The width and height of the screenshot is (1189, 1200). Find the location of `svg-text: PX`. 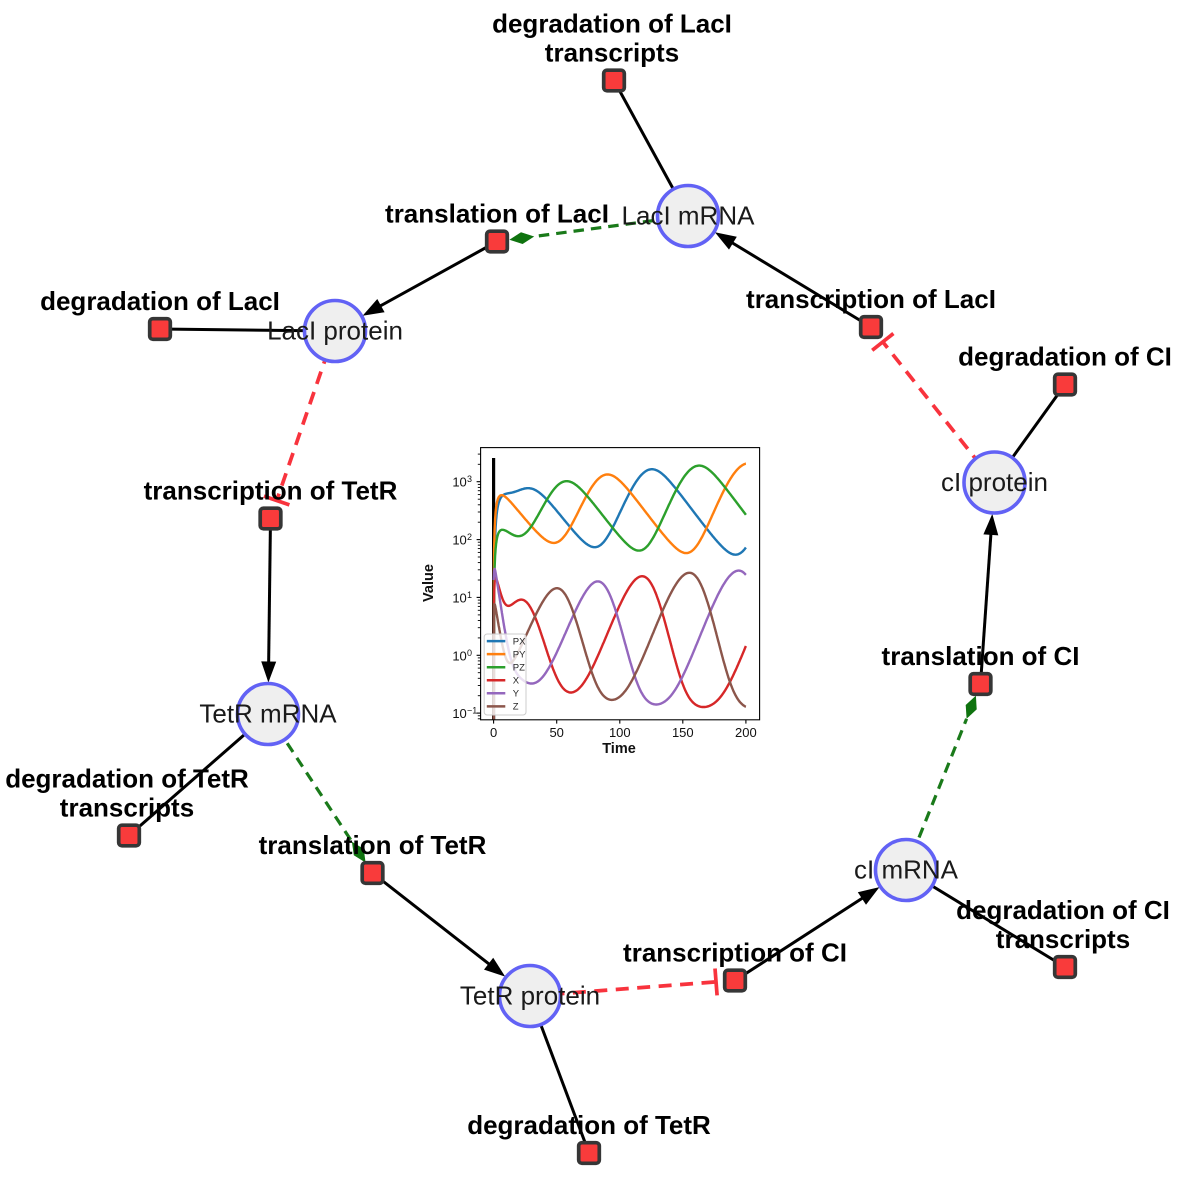

svg-text: PX is located at coordinates (519, 641).